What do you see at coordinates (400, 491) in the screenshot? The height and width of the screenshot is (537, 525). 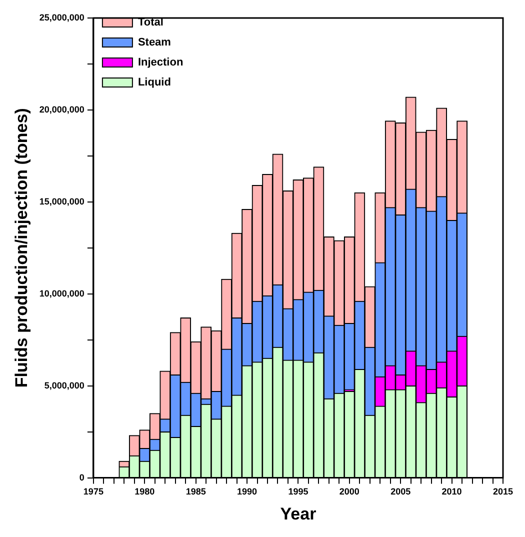 I see `x-tick-label: 2005` at bounding box center [400, 491].